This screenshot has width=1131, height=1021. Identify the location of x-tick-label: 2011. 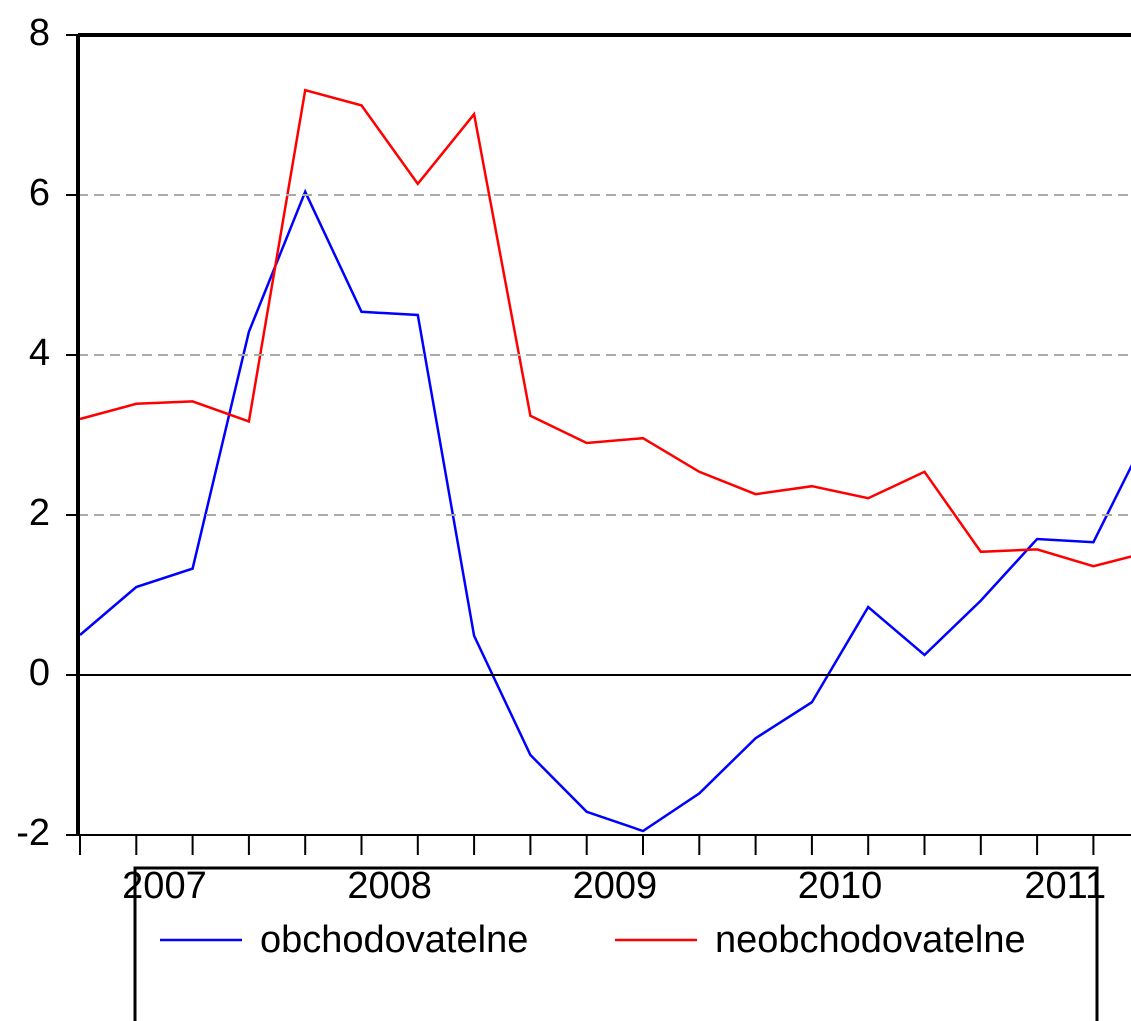
(1065, 886).